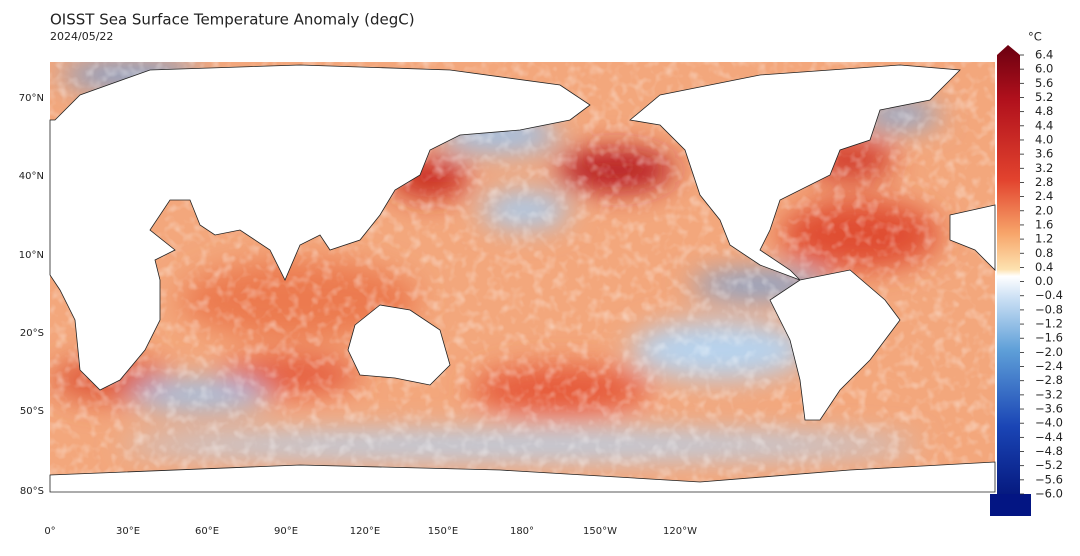 The height and width of the screenshot is (556, 1080). Describe the element at coordinates (1008, 269) in the screenshot. I see `colorbar` at that location.